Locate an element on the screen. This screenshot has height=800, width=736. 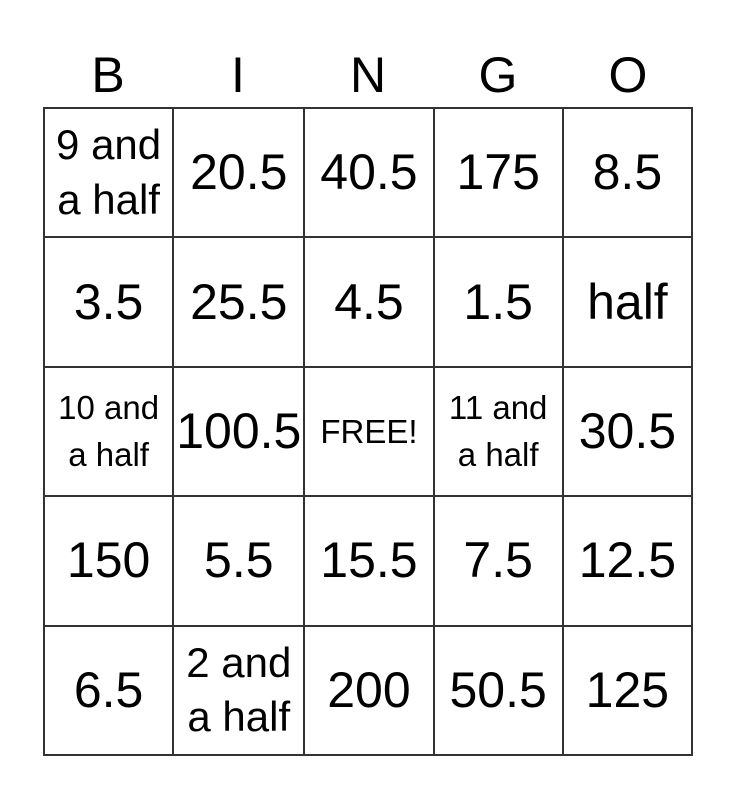
bingo-cell: 10 and a half is located at coordinates (109, 431).